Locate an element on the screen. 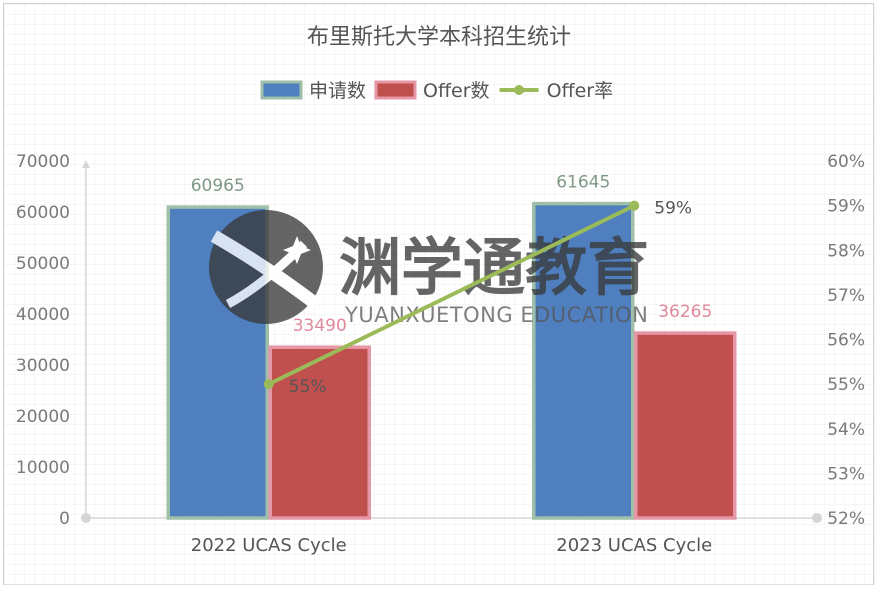  y-left-tick-label: 0 is located at coordinates (64, 519).